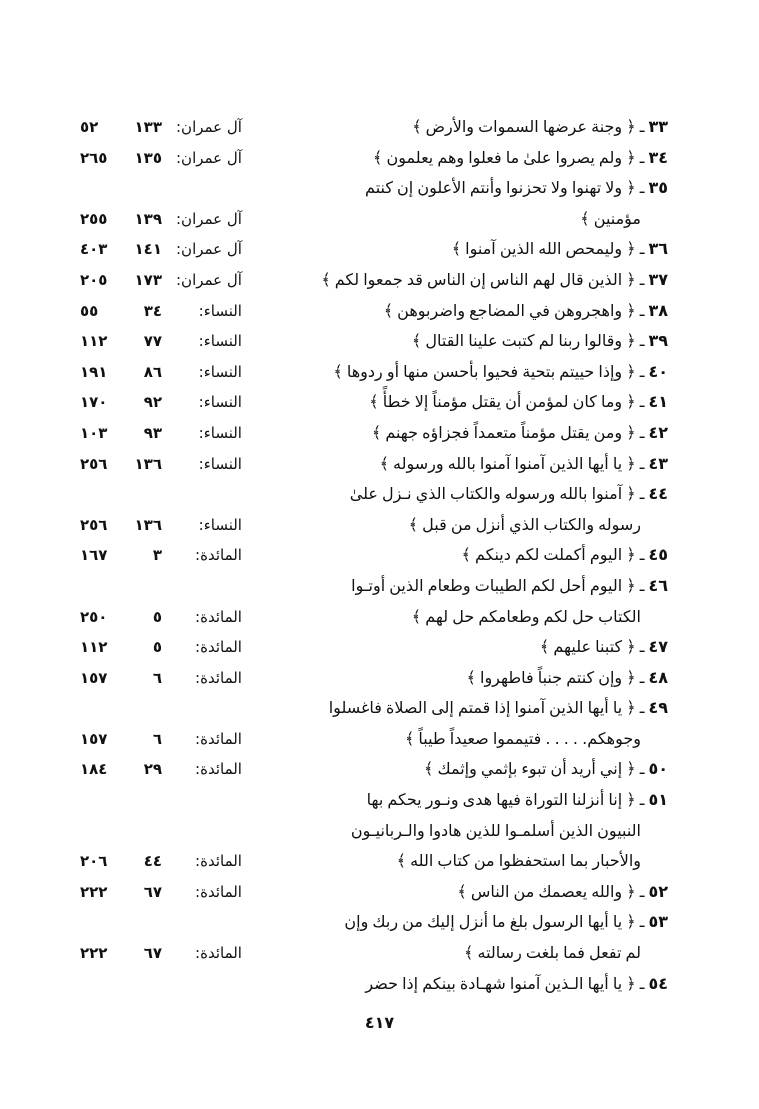  Describe the element at coordinates (658, 188) in the screenshot. I see `entry-number: ٣٥` at that location.